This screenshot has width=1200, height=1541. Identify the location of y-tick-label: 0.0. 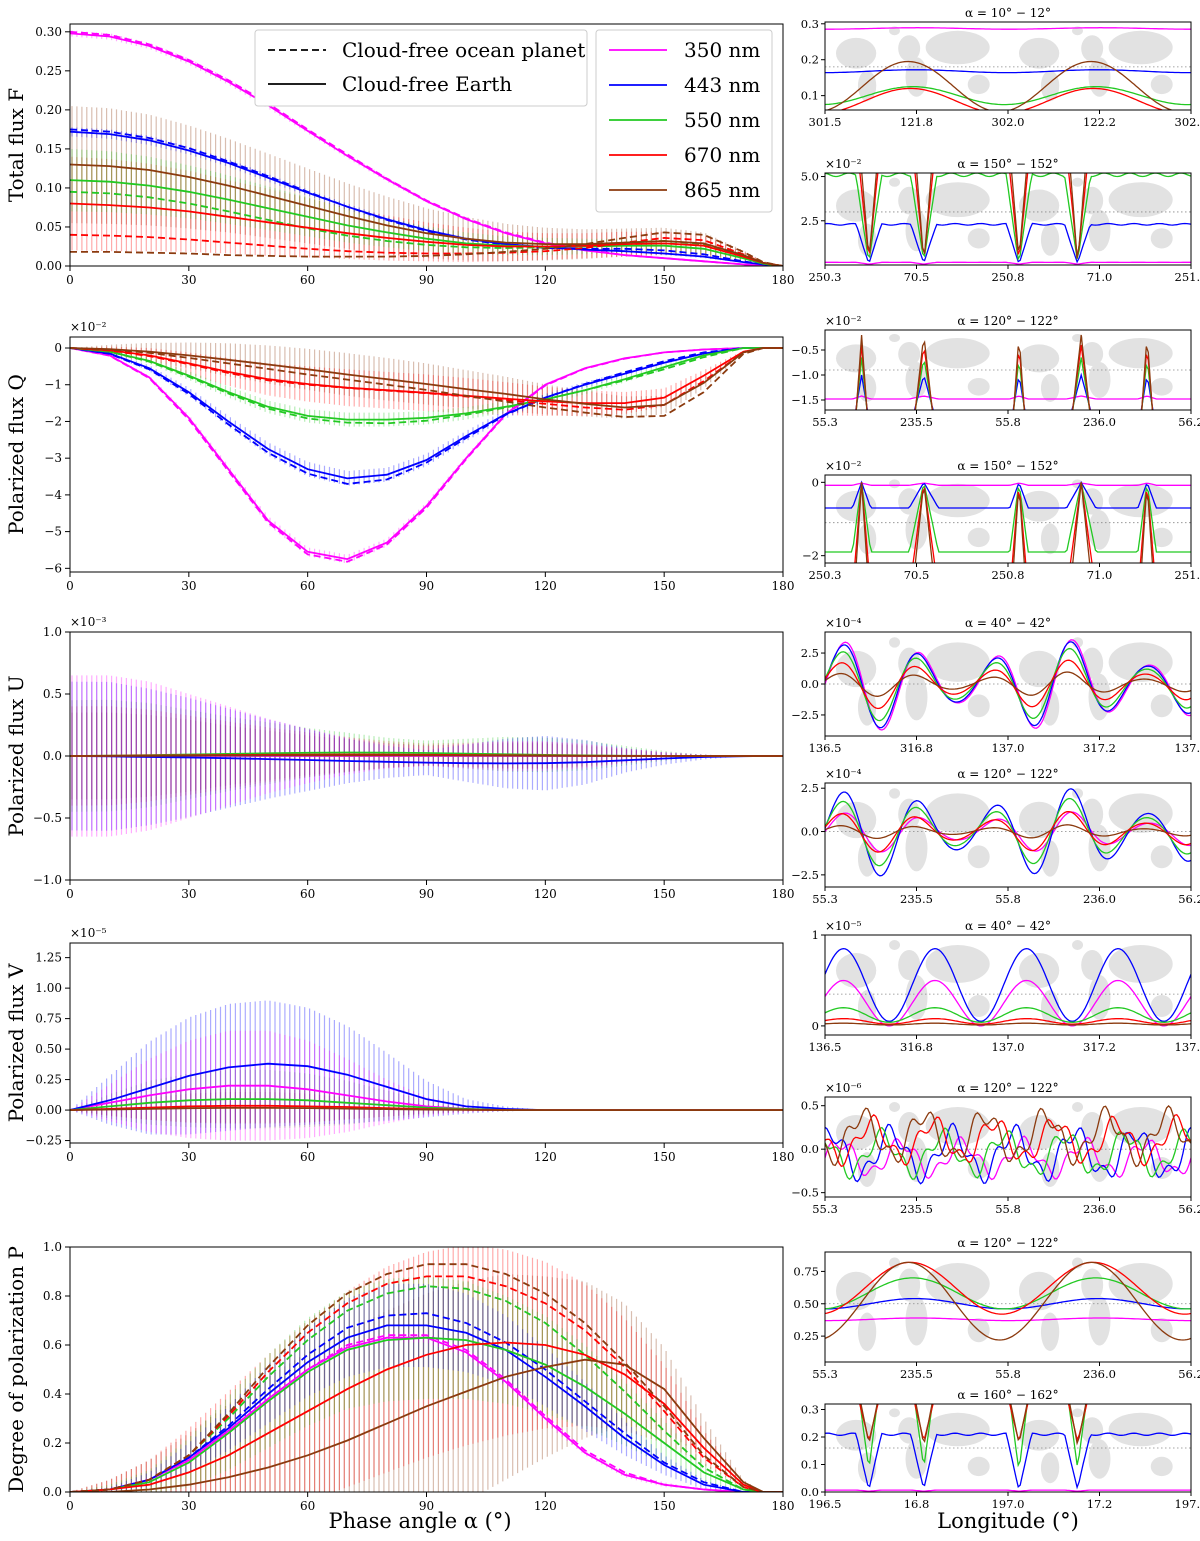
(52, 1492).